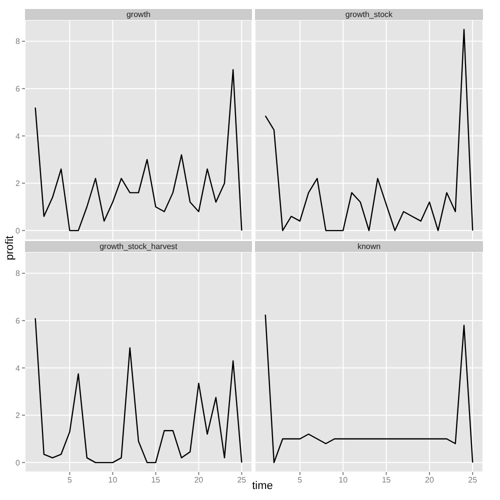 Image resolution: width=500 pixels, height=500 pixels. What do you see at coordinates (369, 246) in the screenshot?
I see `chart-title: known` at bounding box center [369, 246].